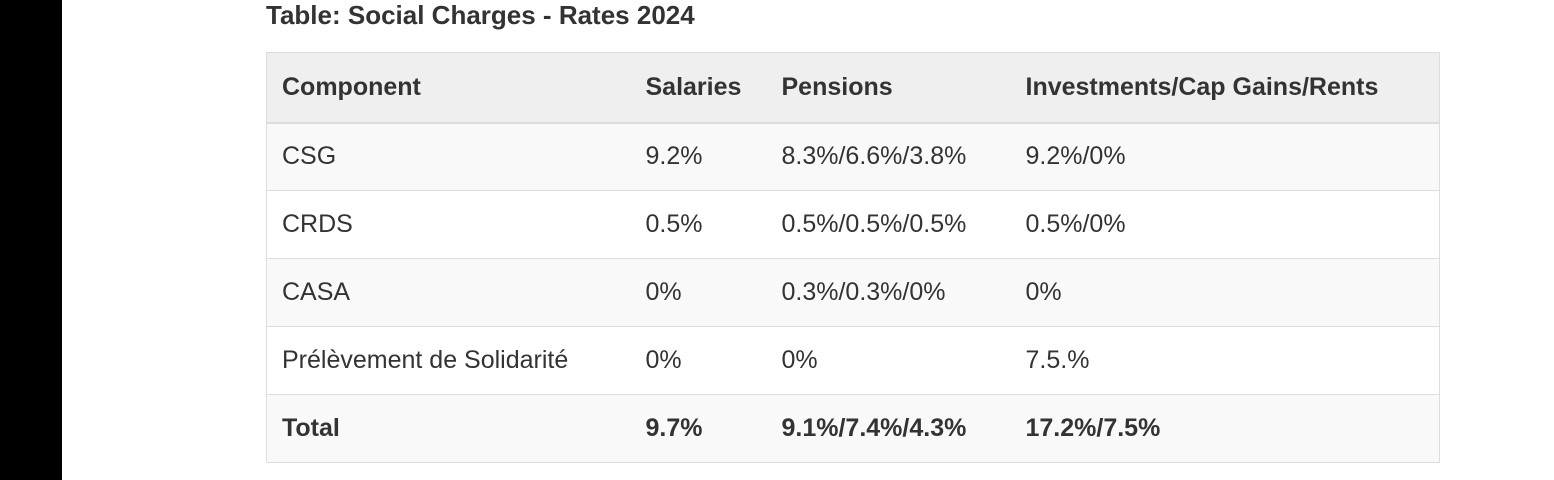  Describe the element at coordinates (888, 88) in the screenshot. I see `header-pensions: Pensions` at that location.